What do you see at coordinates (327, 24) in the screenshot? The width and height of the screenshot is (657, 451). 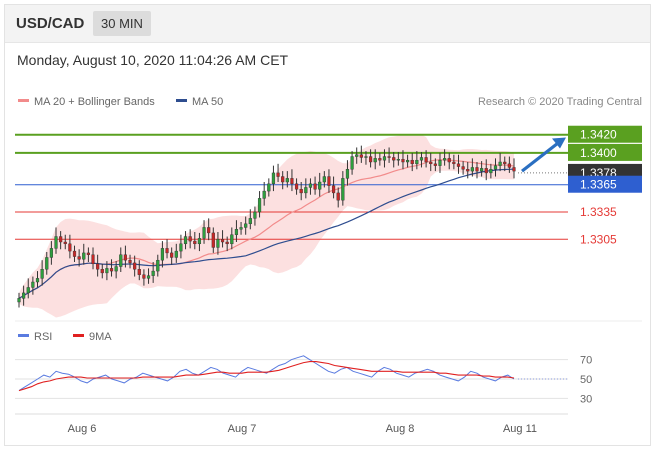 I see `header-bar: USD/CAD 30 MIN` at bounding box center [327, 24].